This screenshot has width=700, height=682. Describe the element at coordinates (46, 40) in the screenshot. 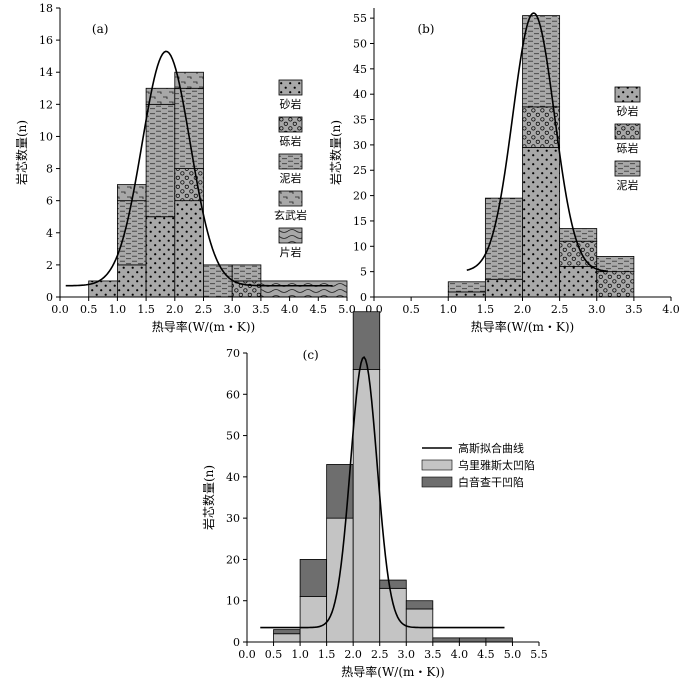

I see `y-tick-label: 16` at that location.